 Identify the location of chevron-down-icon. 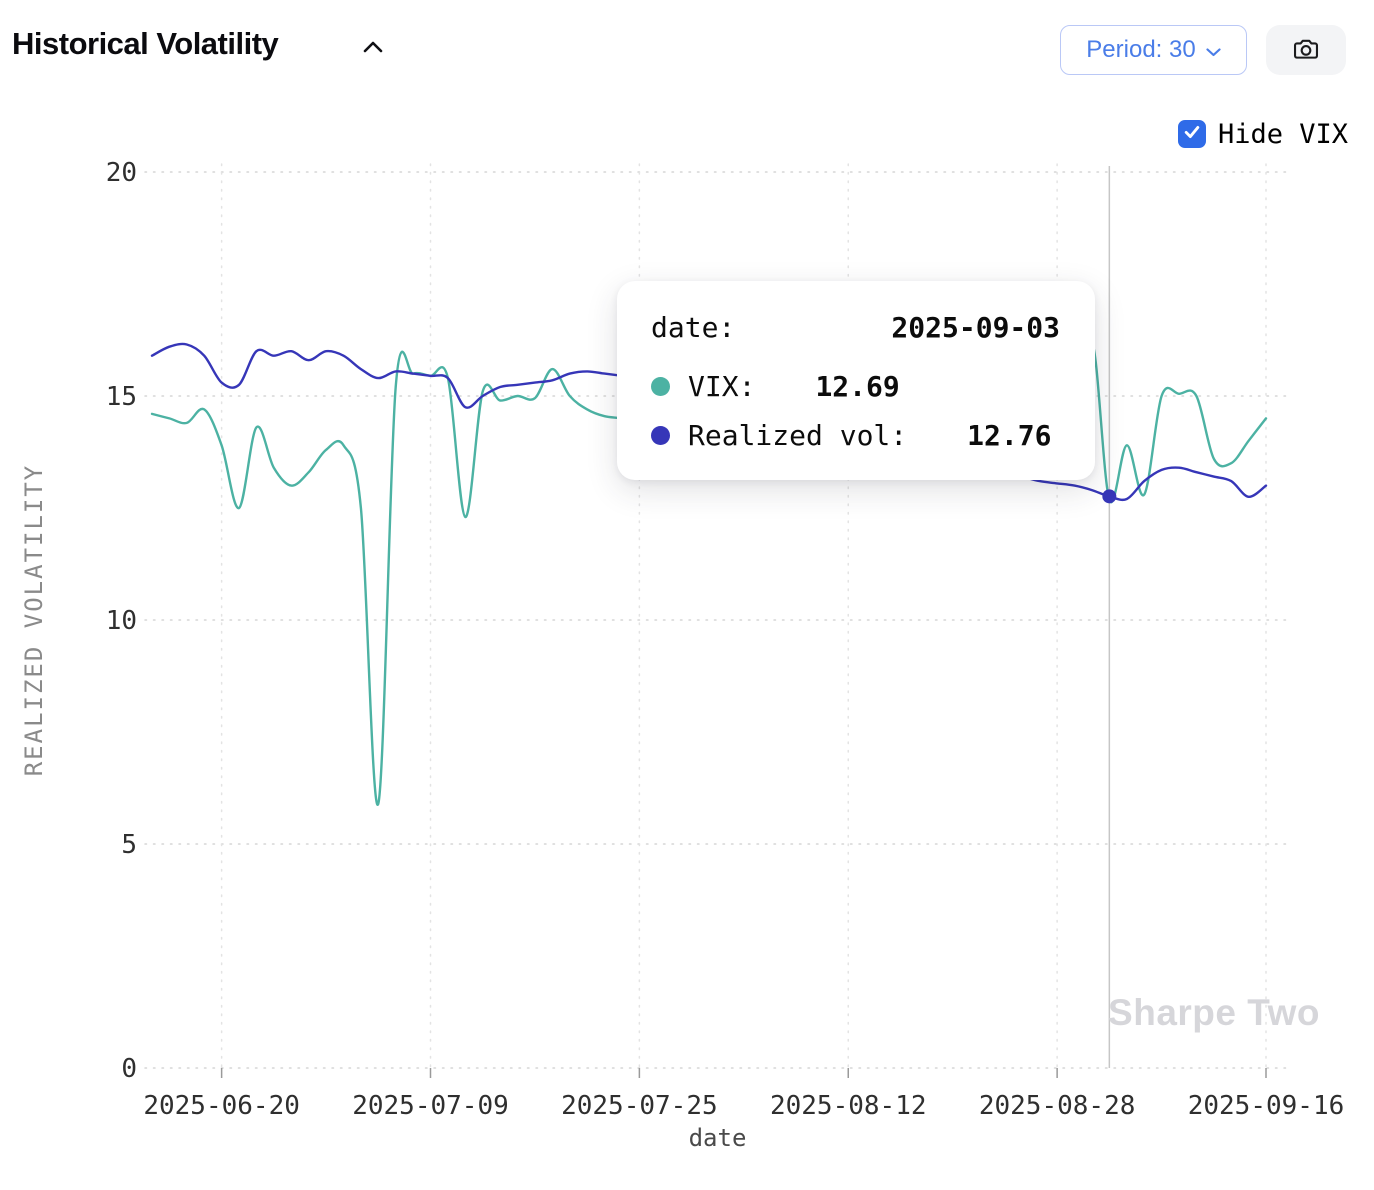
(1213, 50).